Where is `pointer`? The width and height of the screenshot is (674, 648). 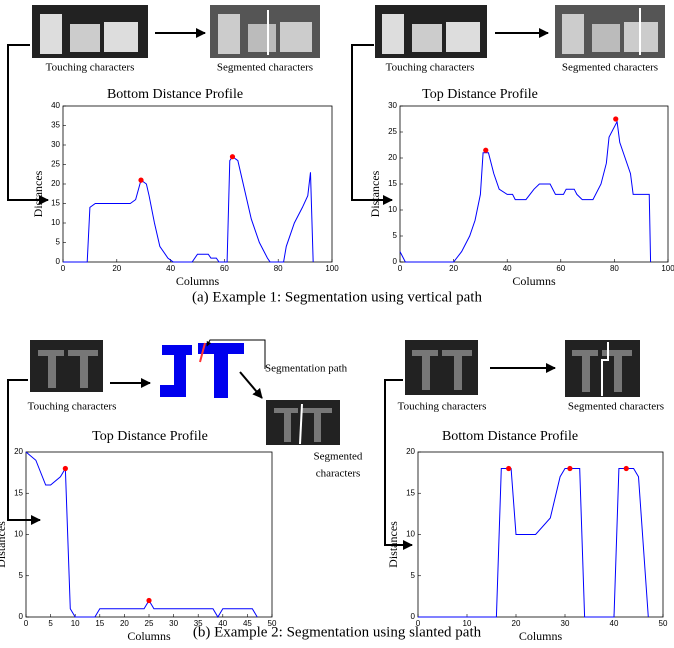
pointer is located at coordinates (236, 354).